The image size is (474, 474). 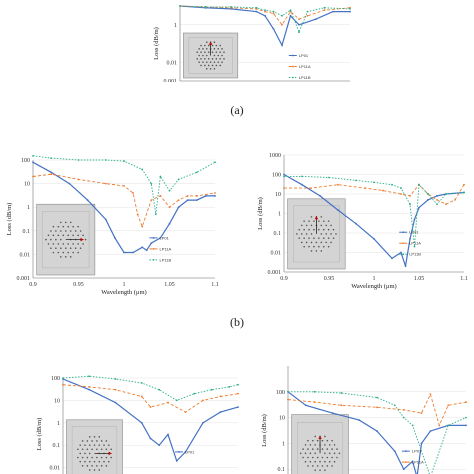 I want to click on series-line-lp11b, so click(x=374, y=211).